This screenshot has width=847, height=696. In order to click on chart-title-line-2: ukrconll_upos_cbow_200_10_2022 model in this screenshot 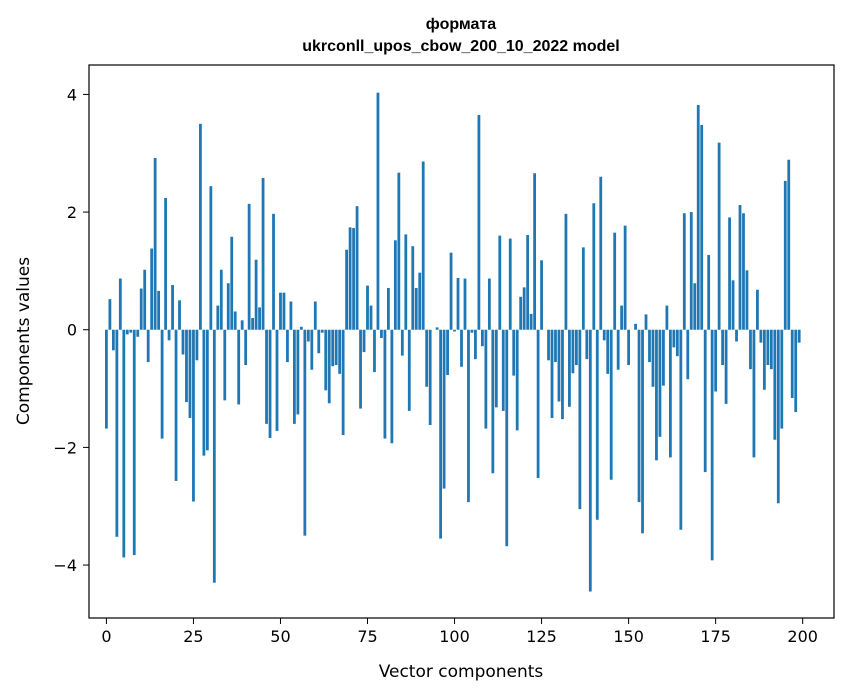, I will do `click(460, 46)`.